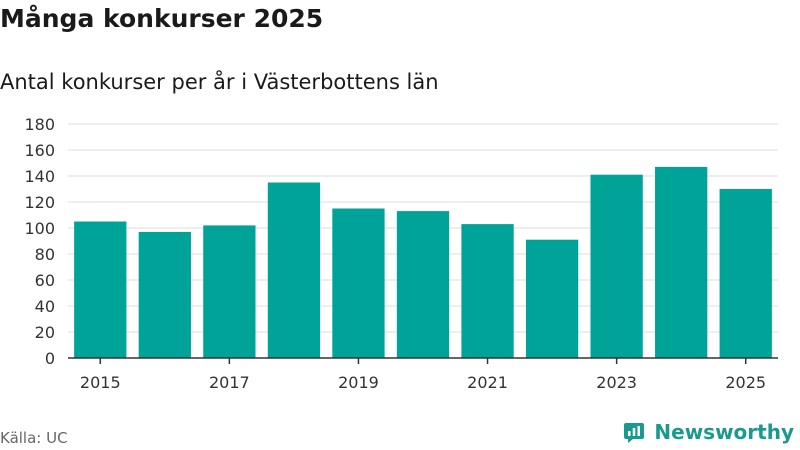 The height and width of the screenshot is (450, 800). What do you see at coordinates (358, 283) in the screenshot?
I see `bar-2019` at bounding box center [358, 283].